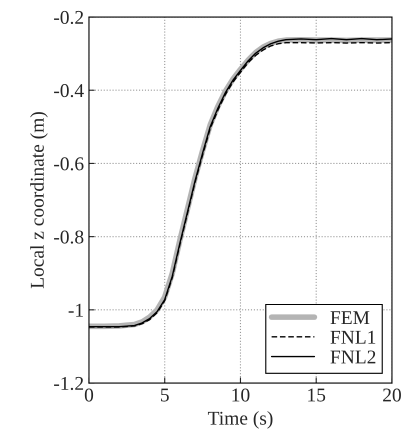 This screenshot has height=448, width=410. What do you see at coordinates (69, 237) in the screenshot?
I see `y-tick-label: -0.8` at bounding box center [69, 237].